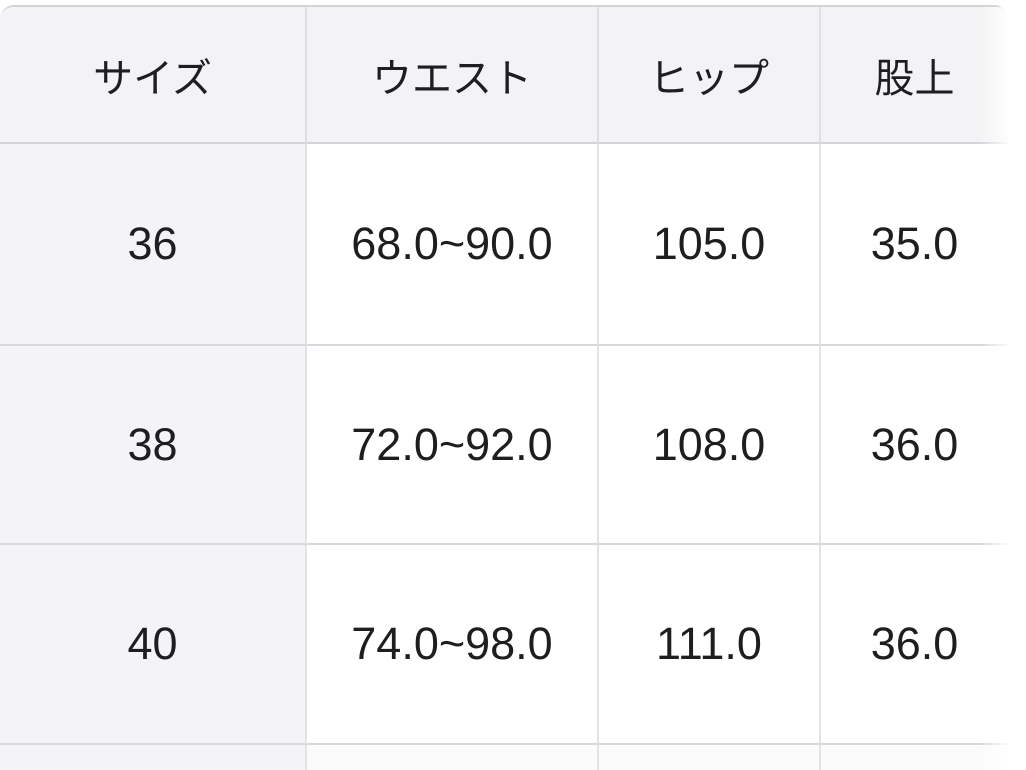 This screenshot has width=1026, height=770. Describe the element at coordinates (153, 645) in the screenshot. I see `row-label-size-40: 40` at that location.